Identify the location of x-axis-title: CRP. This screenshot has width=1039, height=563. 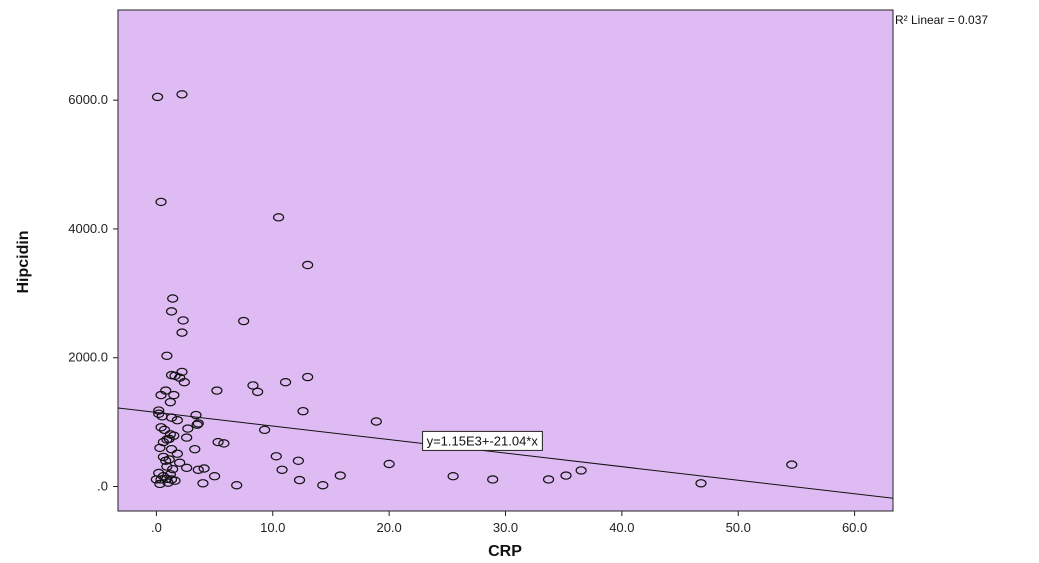
(505, 551).